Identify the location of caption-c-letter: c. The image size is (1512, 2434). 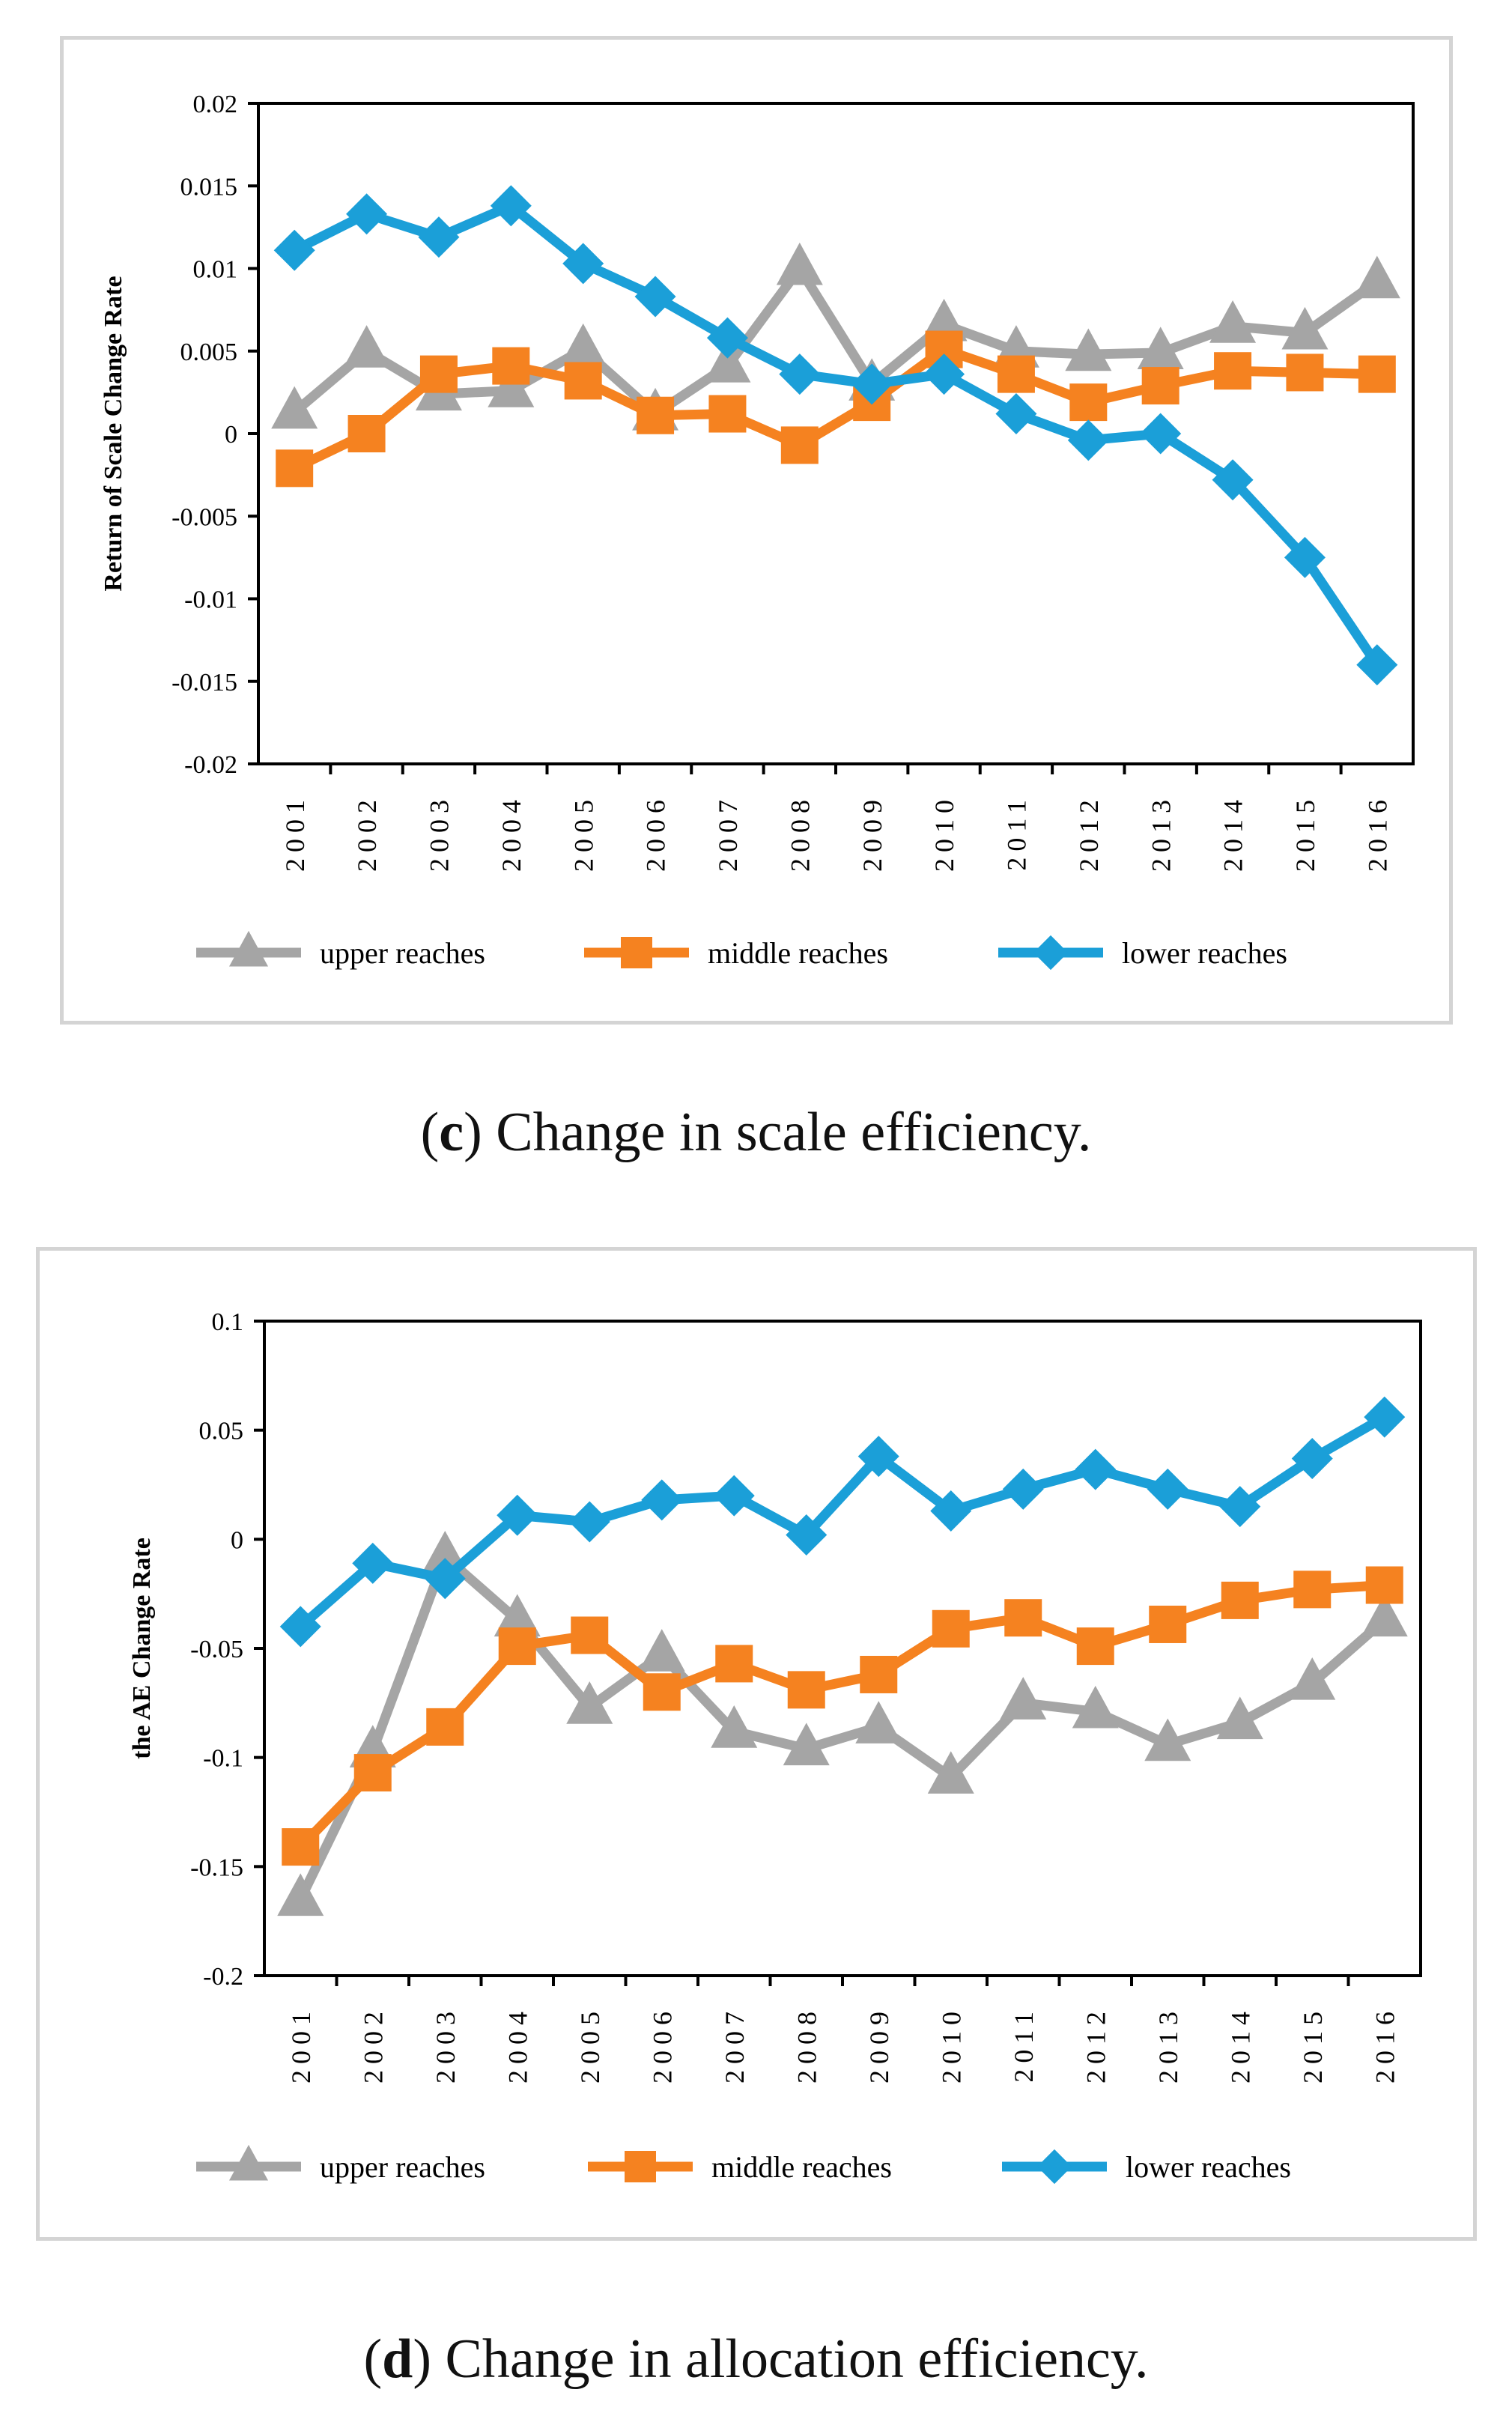
(451, 1132).